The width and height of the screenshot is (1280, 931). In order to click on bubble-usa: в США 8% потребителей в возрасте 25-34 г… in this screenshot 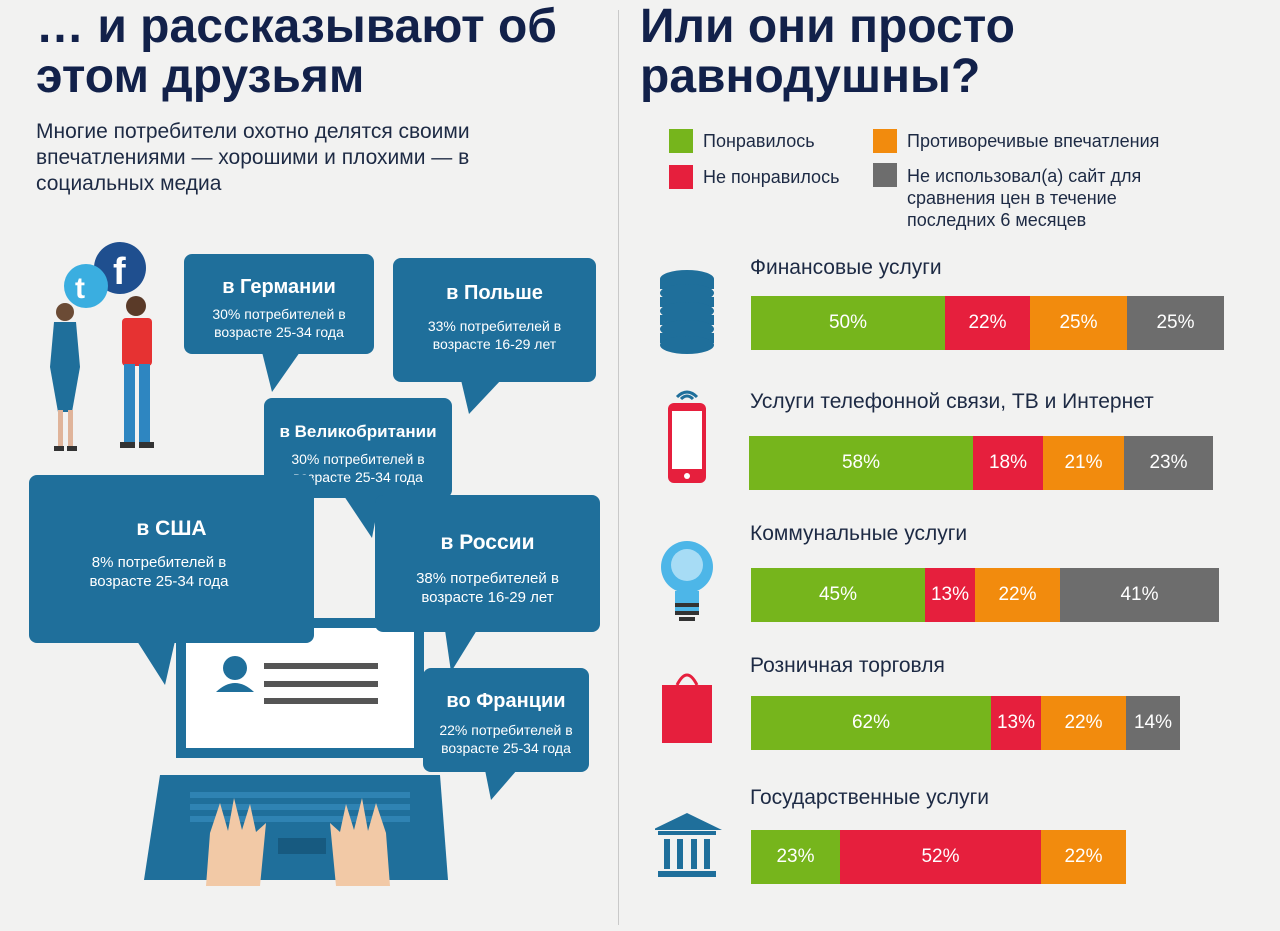, I will do `click(171, 580)`.